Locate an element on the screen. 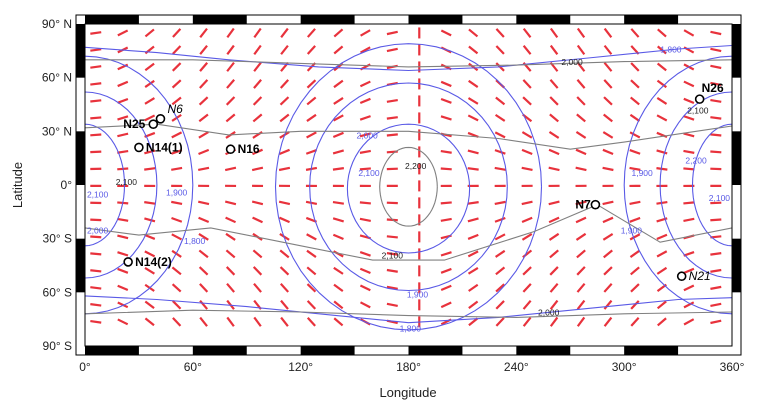 This screenshot has height=404, width=763. y-tick-label: 30° N is located at coordinates (57, 131).